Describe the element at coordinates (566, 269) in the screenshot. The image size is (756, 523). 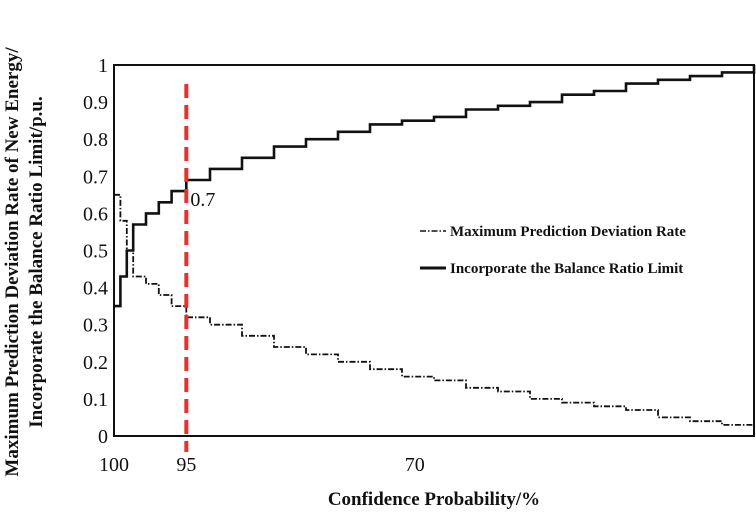
I see `legend-label-balance-ratio: Incorporate the Balance Ratio Limit` at that location.